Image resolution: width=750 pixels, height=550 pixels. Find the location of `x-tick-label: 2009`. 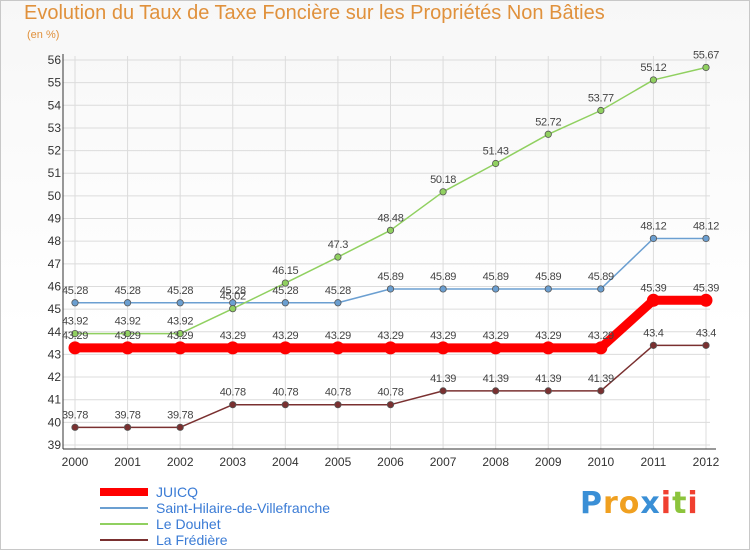

x-tick-label: 2009 is located at coordinates (548, 462).